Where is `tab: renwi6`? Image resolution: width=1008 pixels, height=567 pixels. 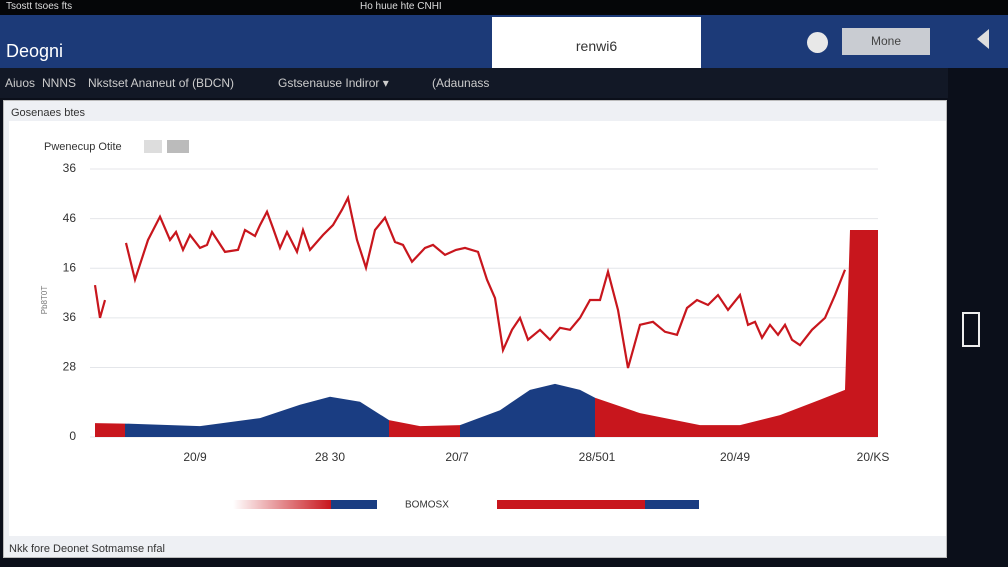 tab: renwi6 is located at coordinates (596, 42).